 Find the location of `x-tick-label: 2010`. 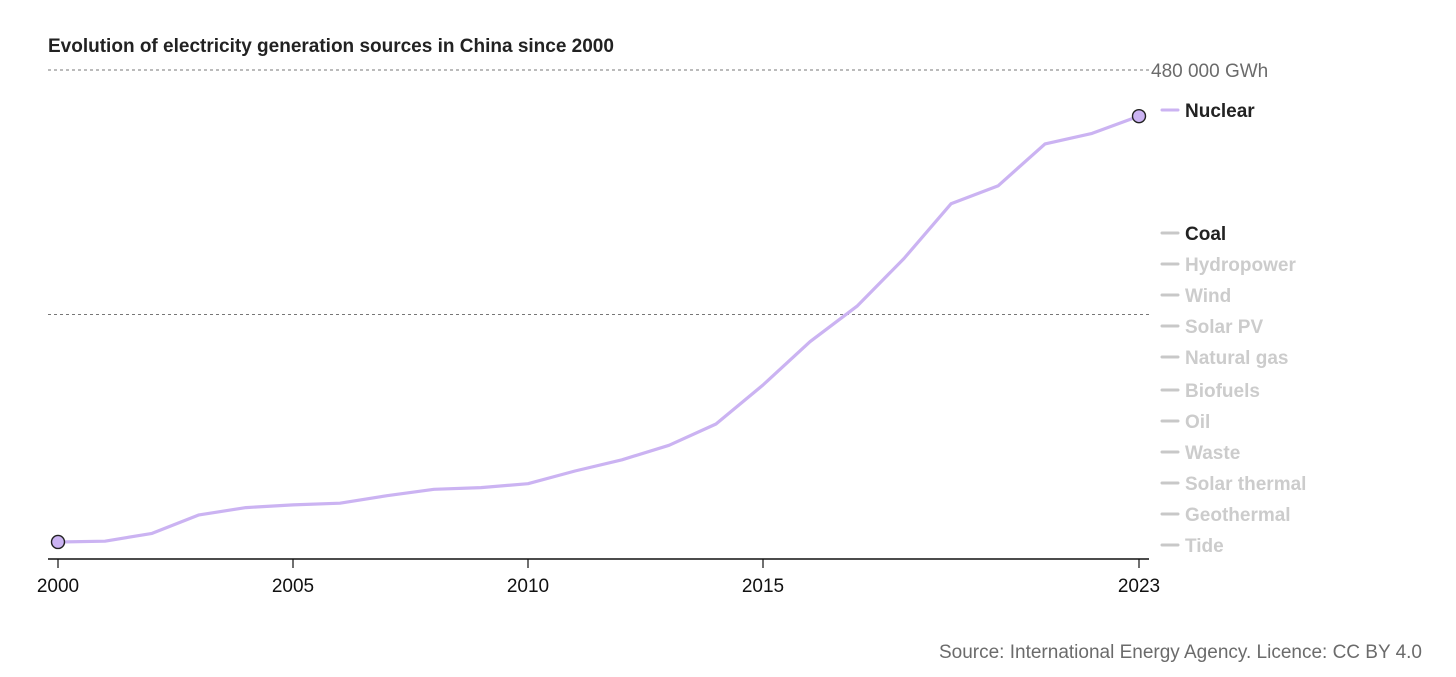

x-tick-label: 2010 is located at coordinates (528, 586).